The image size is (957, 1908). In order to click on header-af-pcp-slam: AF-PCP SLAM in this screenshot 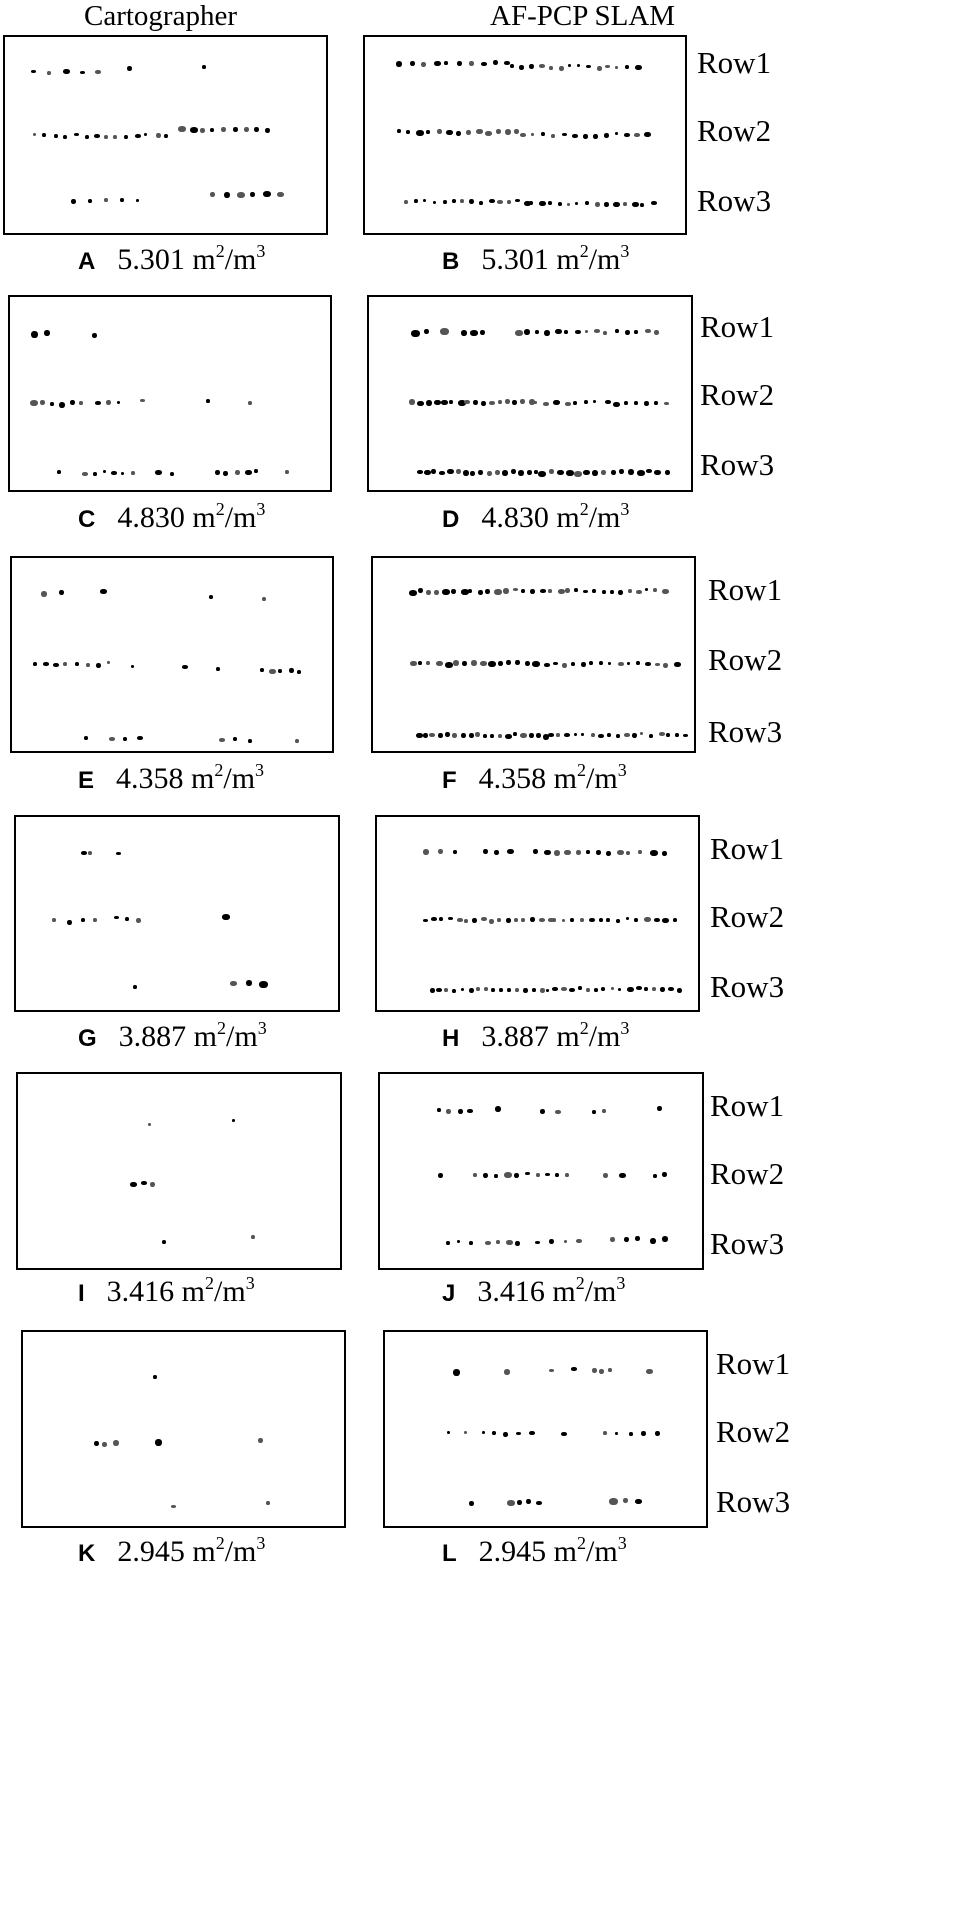, I will do `click(583, 16)`.